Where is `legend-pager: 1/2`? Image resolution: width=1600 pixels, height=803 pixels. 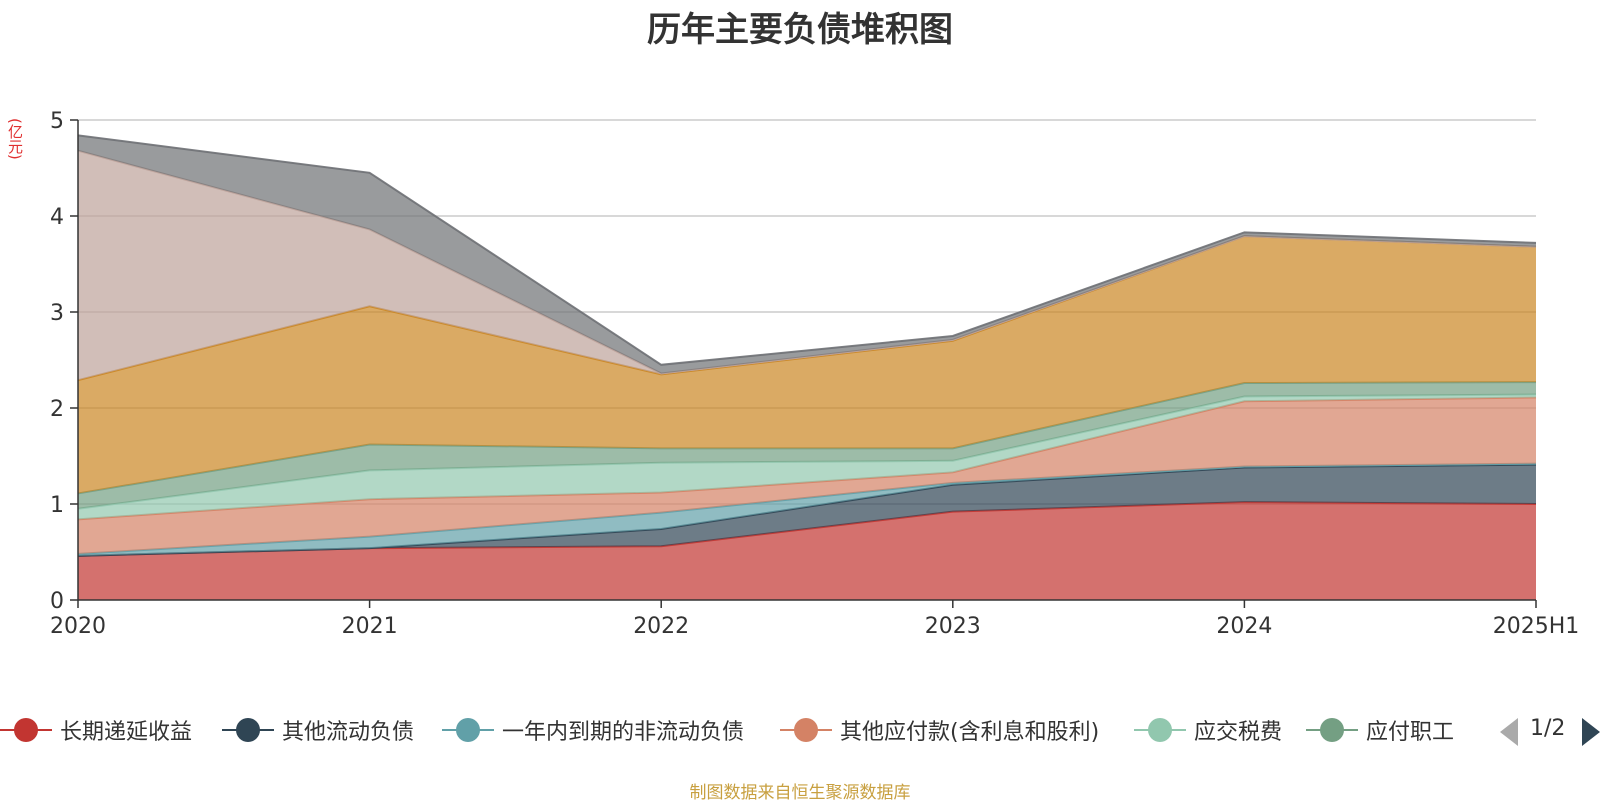 legend-pager: 1/2 is located at coordinates (1550, 731).